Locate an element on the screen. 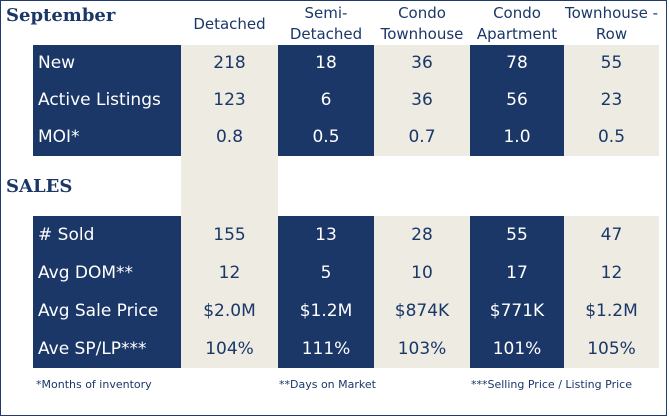 Image resolution: width=669 pixels, height=418 pixels. footnote-splp: ***Selling Price / Listing Price is located at coordinates (551, 384).